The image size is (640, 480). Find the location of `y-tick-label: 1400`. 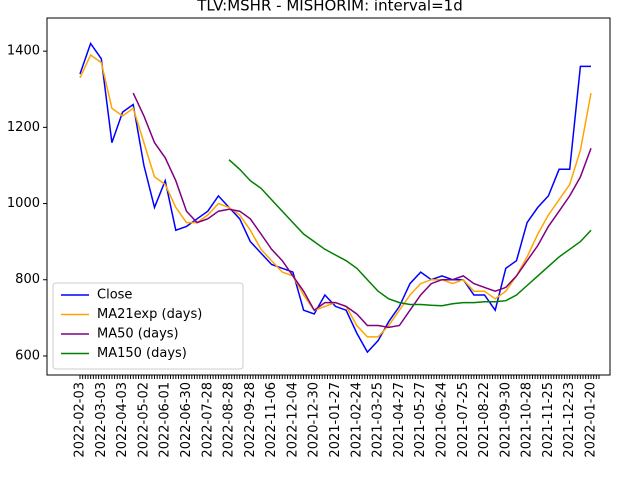

y-tick-label: 1400 is located at coordinates (23, 51).